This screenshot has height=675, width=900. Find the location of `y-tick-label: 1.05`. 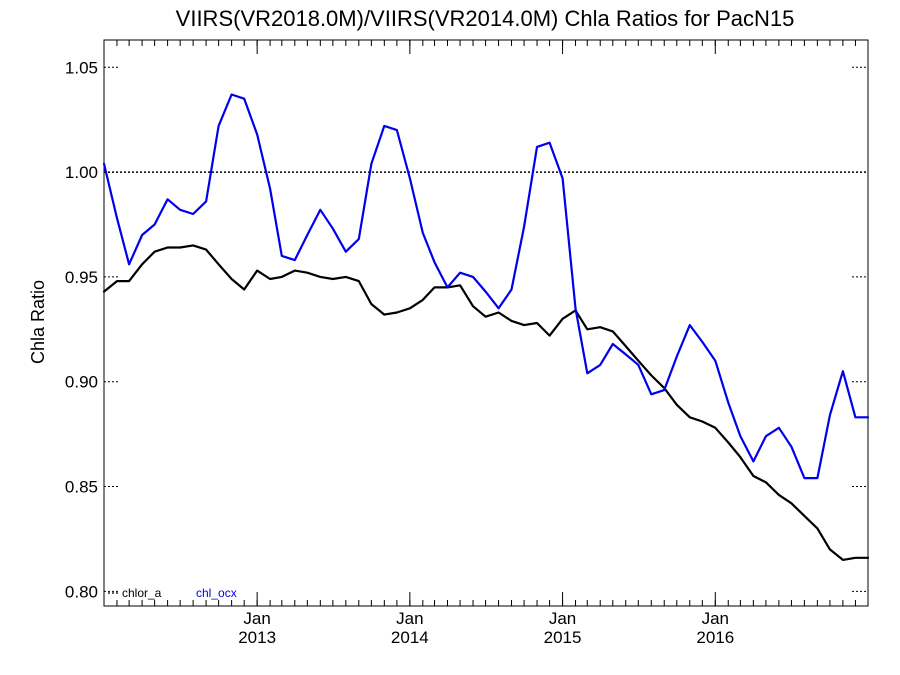

y-tick-label: 1.05 is located at coordinates (81, 67).